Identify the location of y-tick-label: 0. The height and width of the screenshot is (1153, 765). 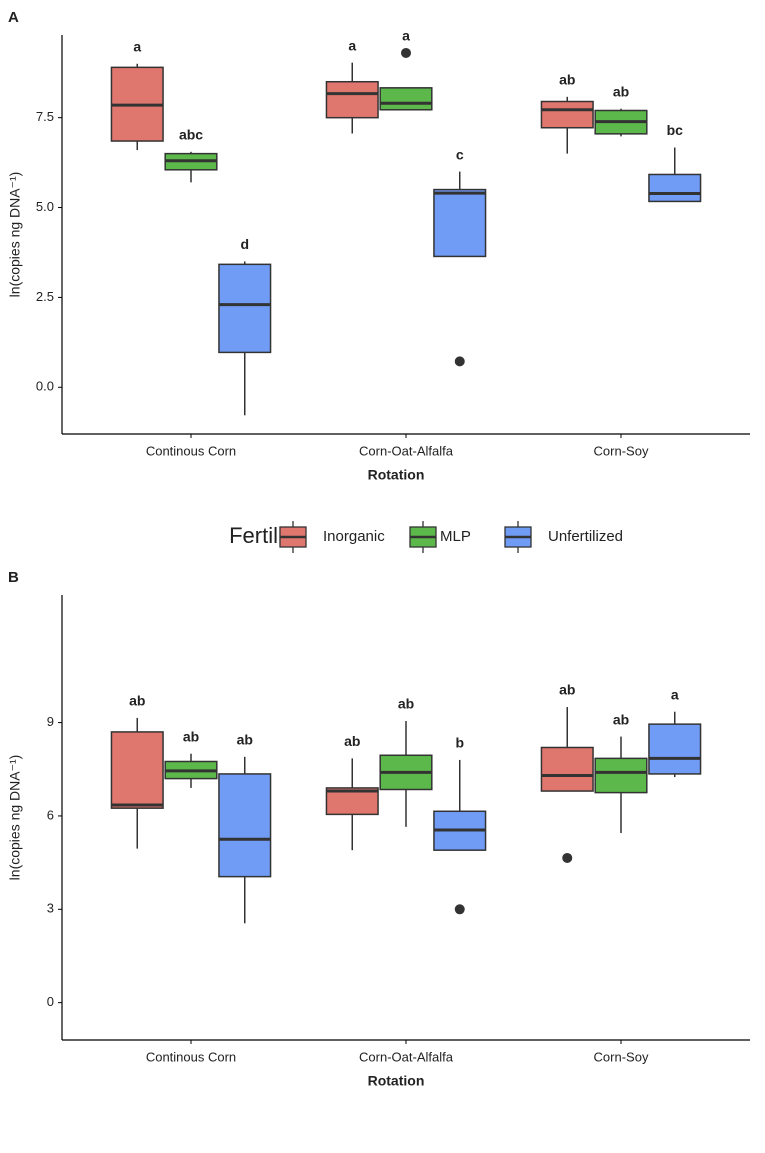
(50, 1001).